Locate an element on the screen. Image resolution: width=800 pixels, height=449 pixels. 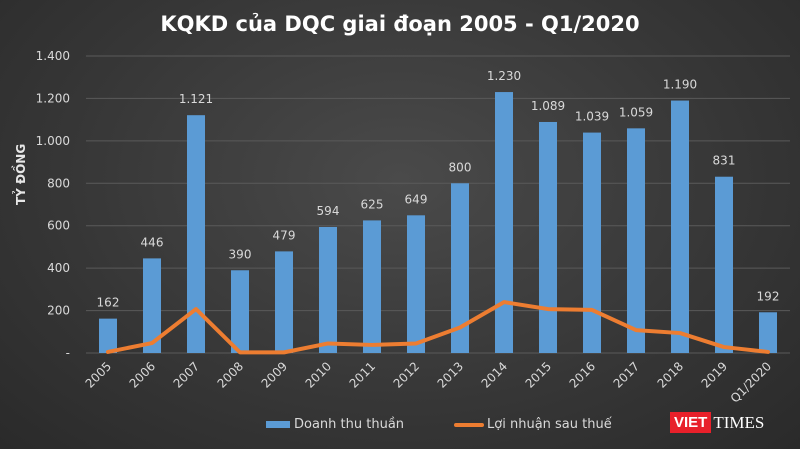
x-tick-label: 2009 is located at coordinates (274, 374).